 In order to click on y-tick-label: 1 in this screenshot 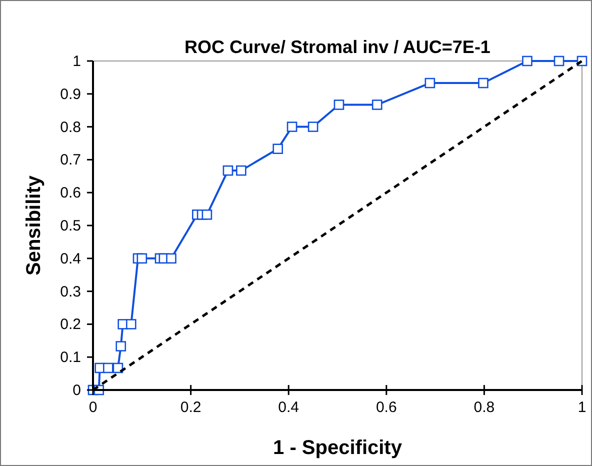, I will do `click(76, 61)`.